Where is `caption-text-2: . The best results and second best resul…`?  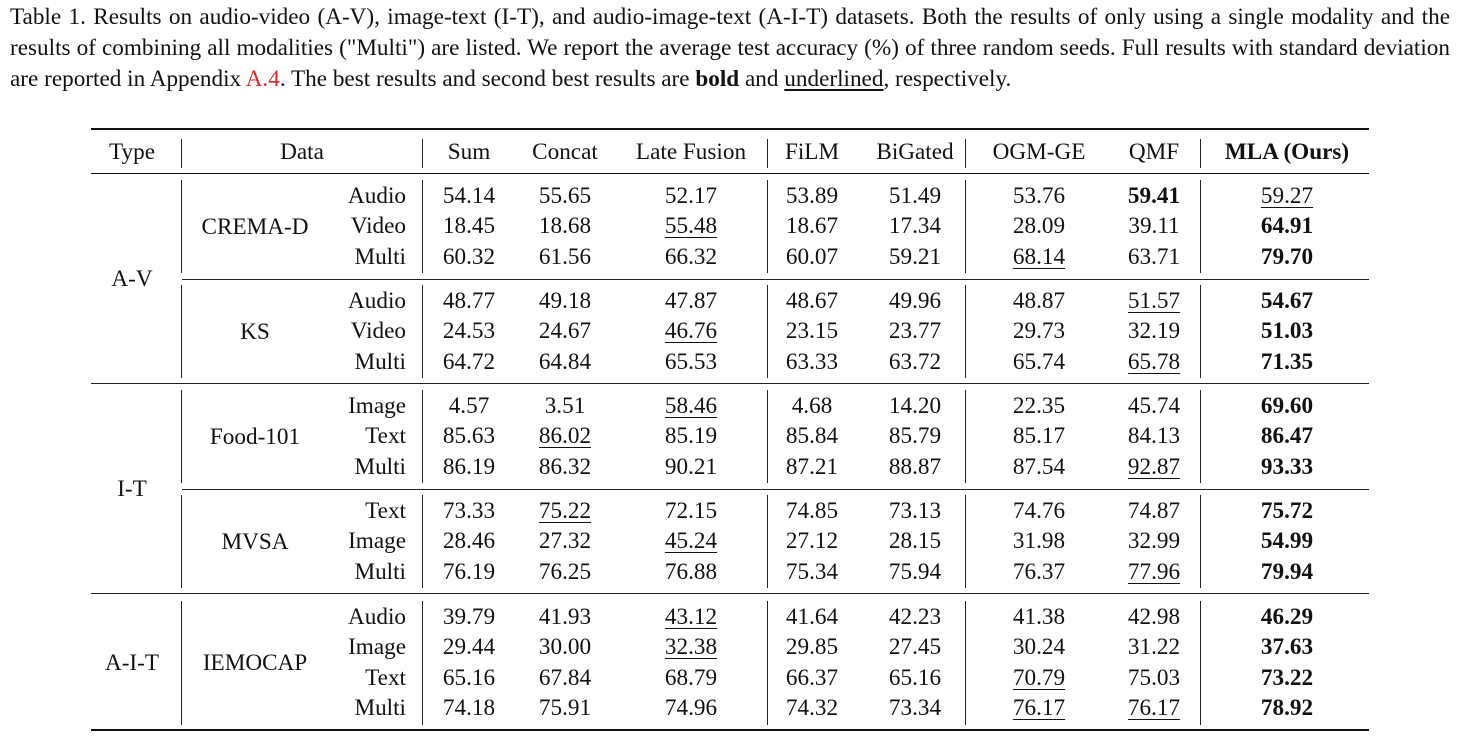 caption-text-2: . The best results and second best resul… is located at coordinates (487, 79).